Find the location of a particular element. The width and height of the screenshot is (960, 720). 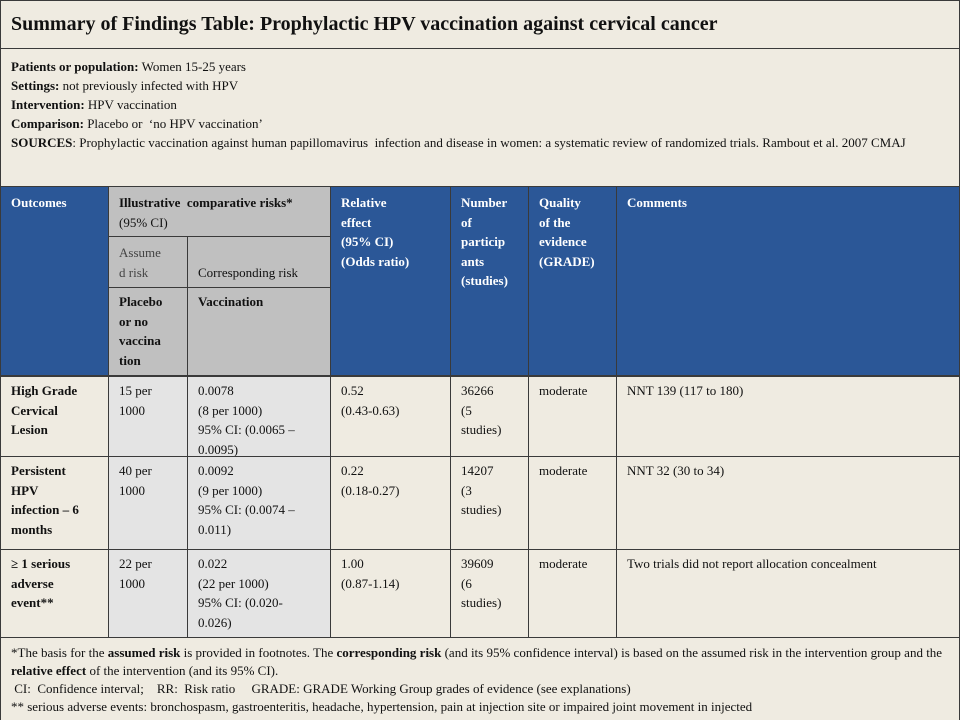

cell-text: 0.22 is located at coordinates (352, 470).